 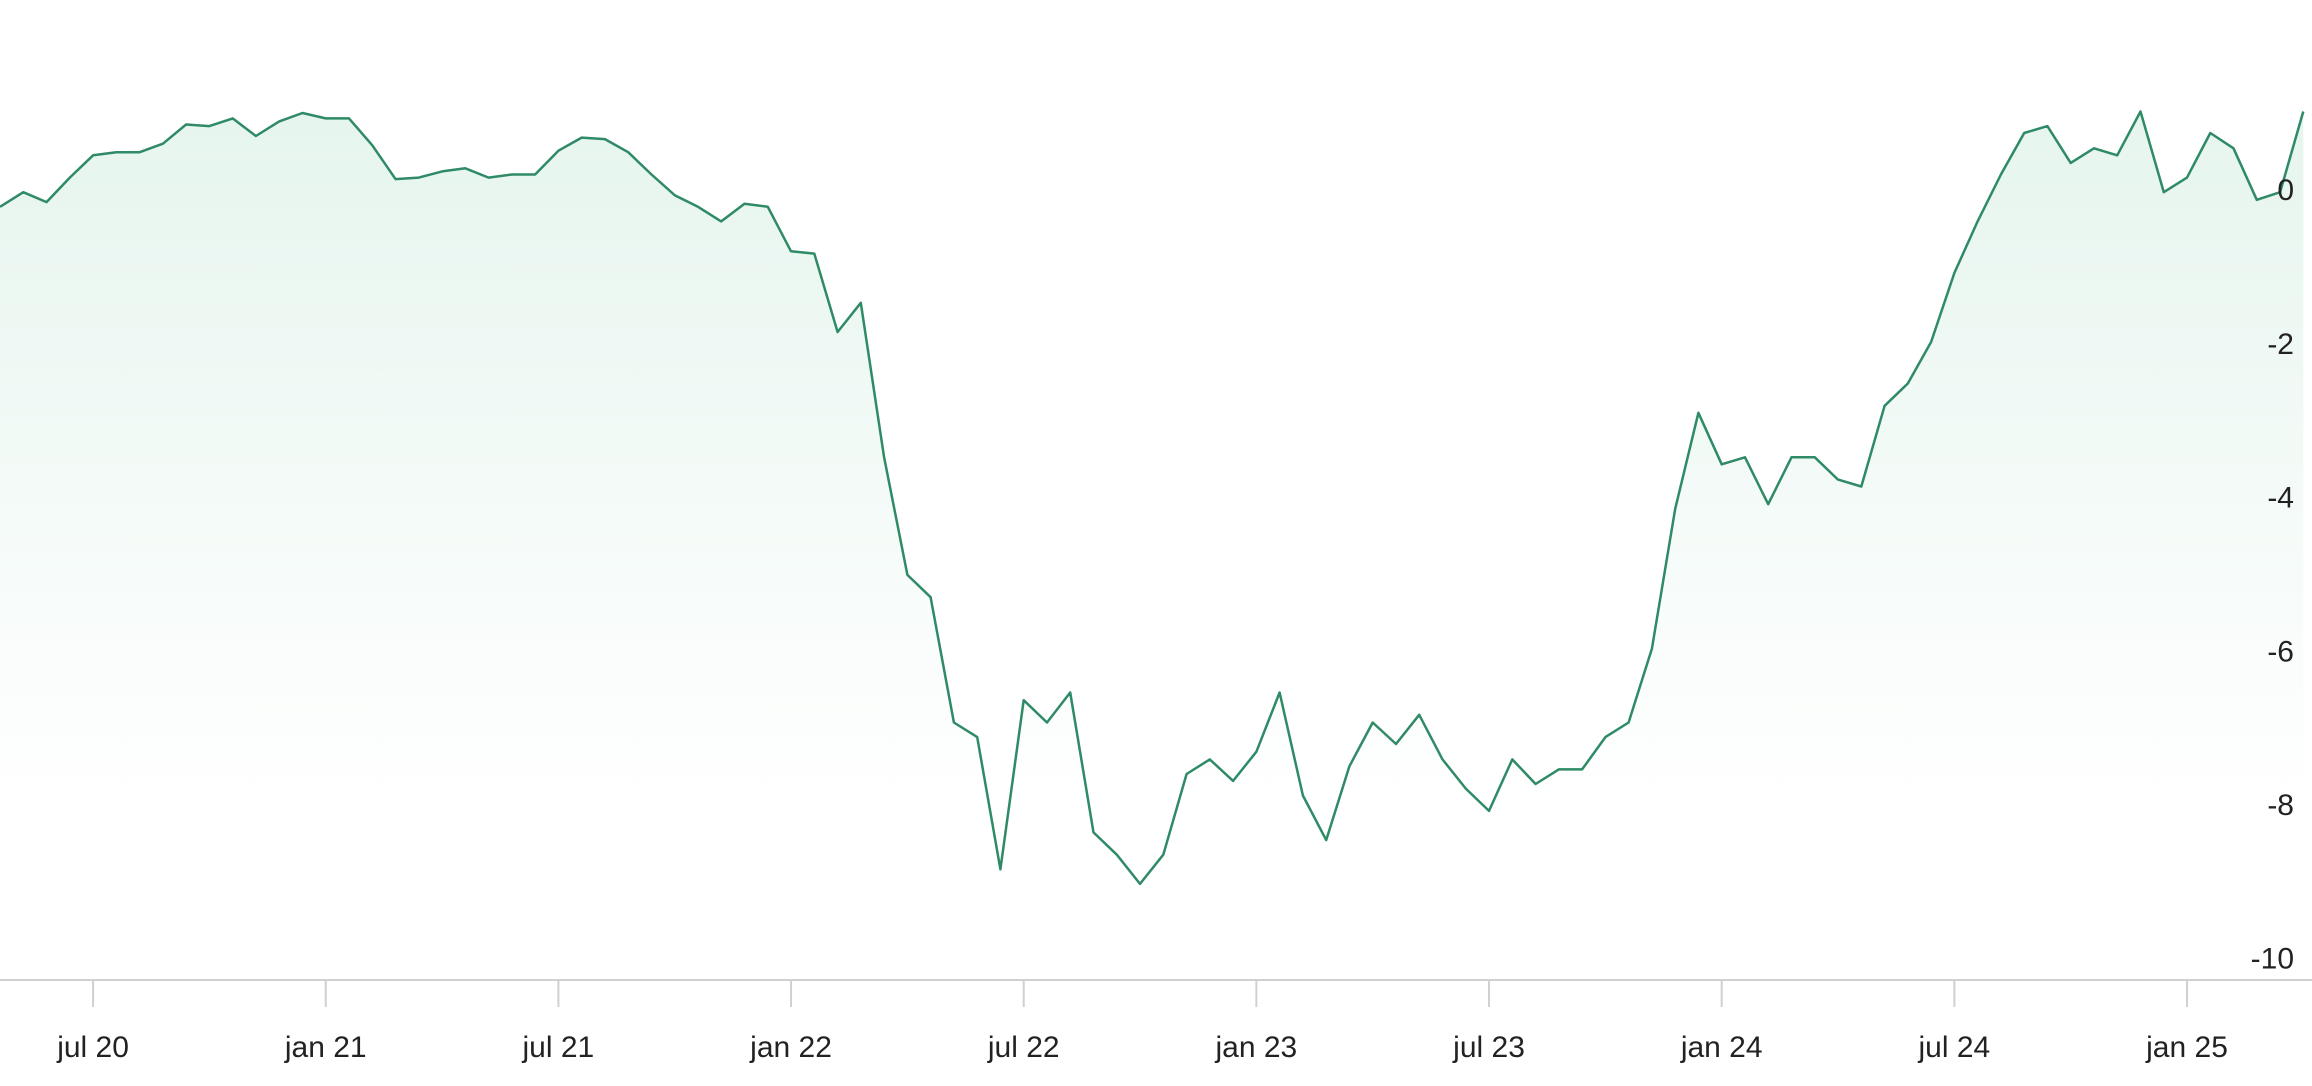 I want to click on y-tick-label: -6, so click(x=2280, y=651).